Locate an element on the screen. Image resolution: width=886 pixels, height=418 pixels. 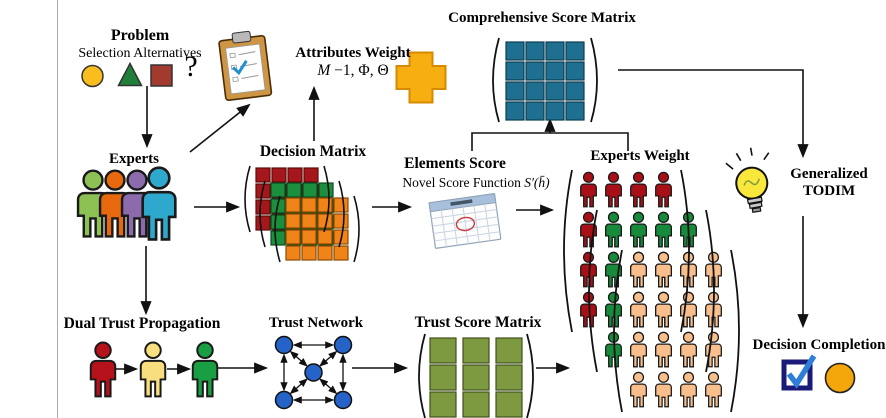
experts-title: Experts is located at coordinates (134, 159).